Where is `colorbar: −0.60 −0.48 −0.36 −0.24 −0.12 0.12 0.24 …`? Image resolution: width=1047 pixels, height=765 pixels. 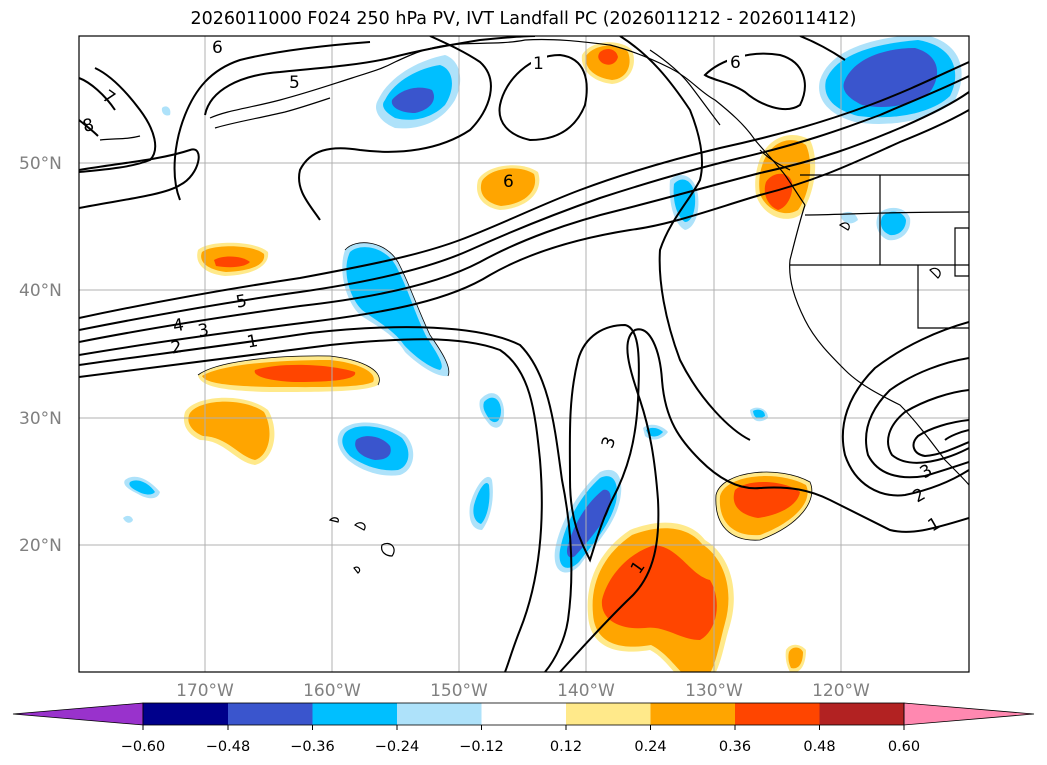
colorbar: −0.60 −0.48 −0.36 −0.24 −0.12 0.12 0.24 … is located at coordinates (523, 728).